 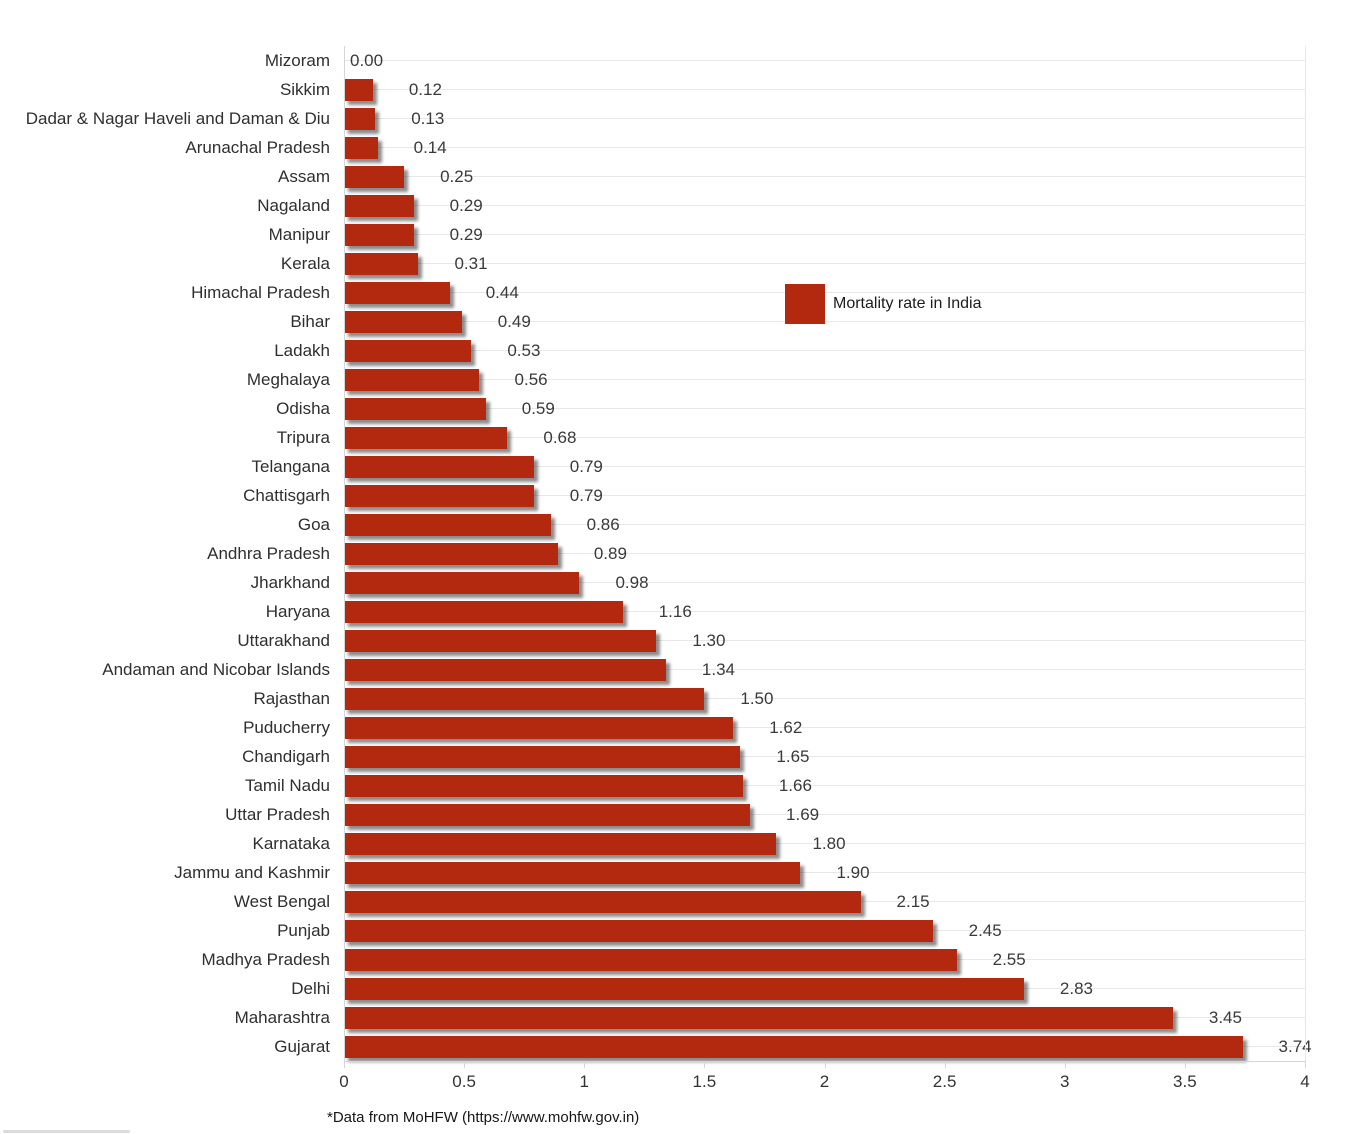 What do you see at coordinates (304, 176) in the screenshot?
I see `category-label: Assam` at bounding box center [304, 176].